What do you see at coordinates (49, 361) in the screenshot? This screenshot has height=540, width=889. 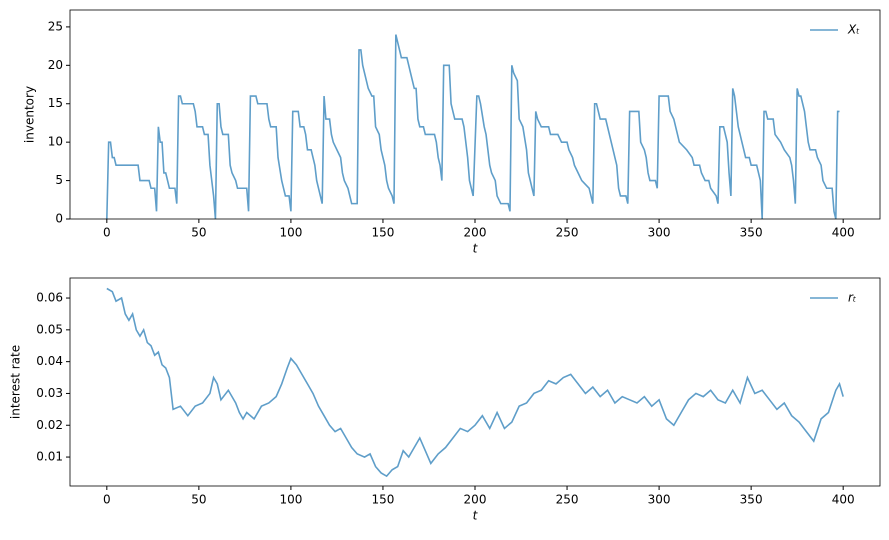 I see `y-tick-label: 0.04` at bounding box center [49, 361].